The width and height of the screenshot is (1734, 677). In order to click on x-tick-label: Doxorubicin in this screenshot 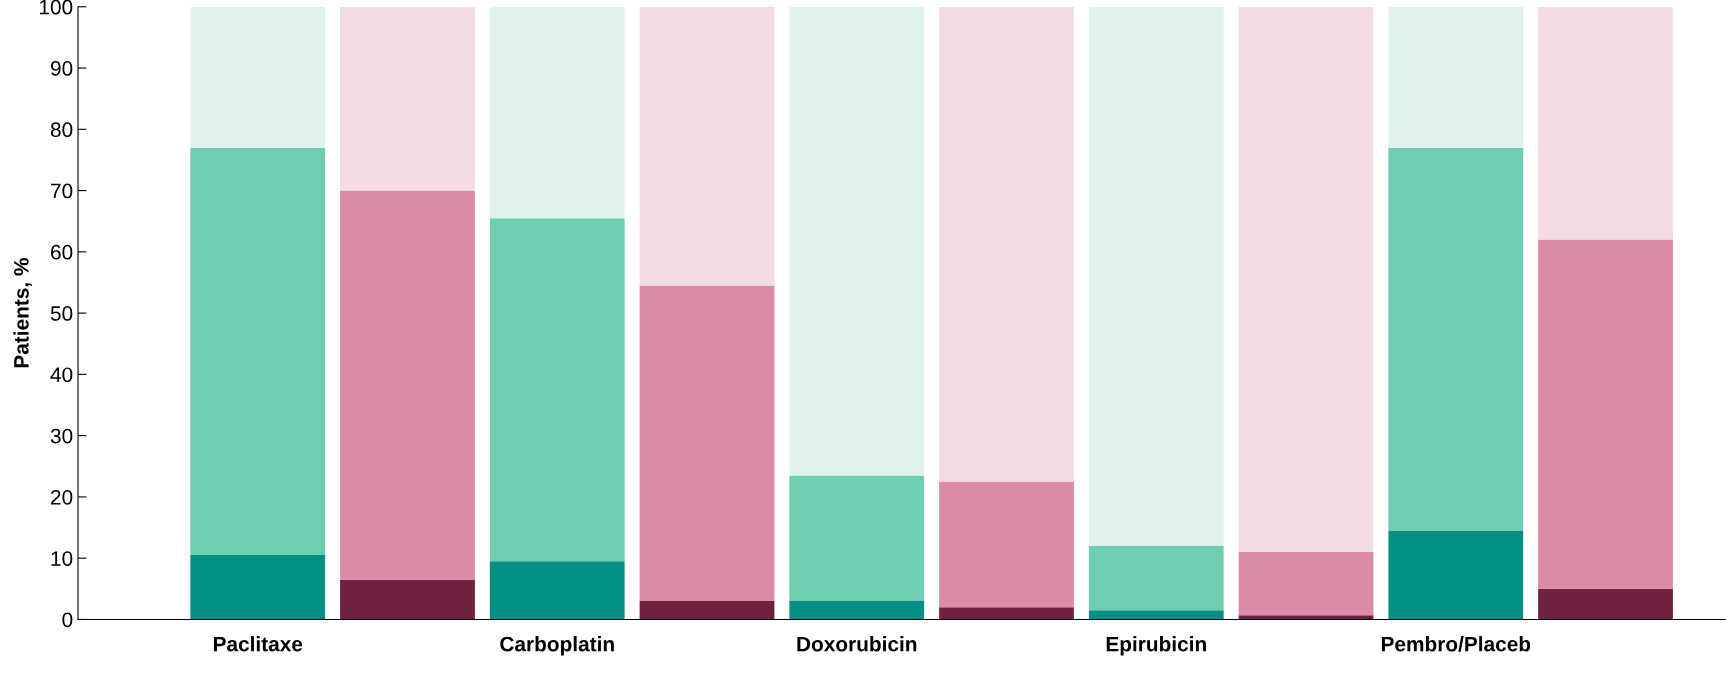, I will do `click(857, 644)`.